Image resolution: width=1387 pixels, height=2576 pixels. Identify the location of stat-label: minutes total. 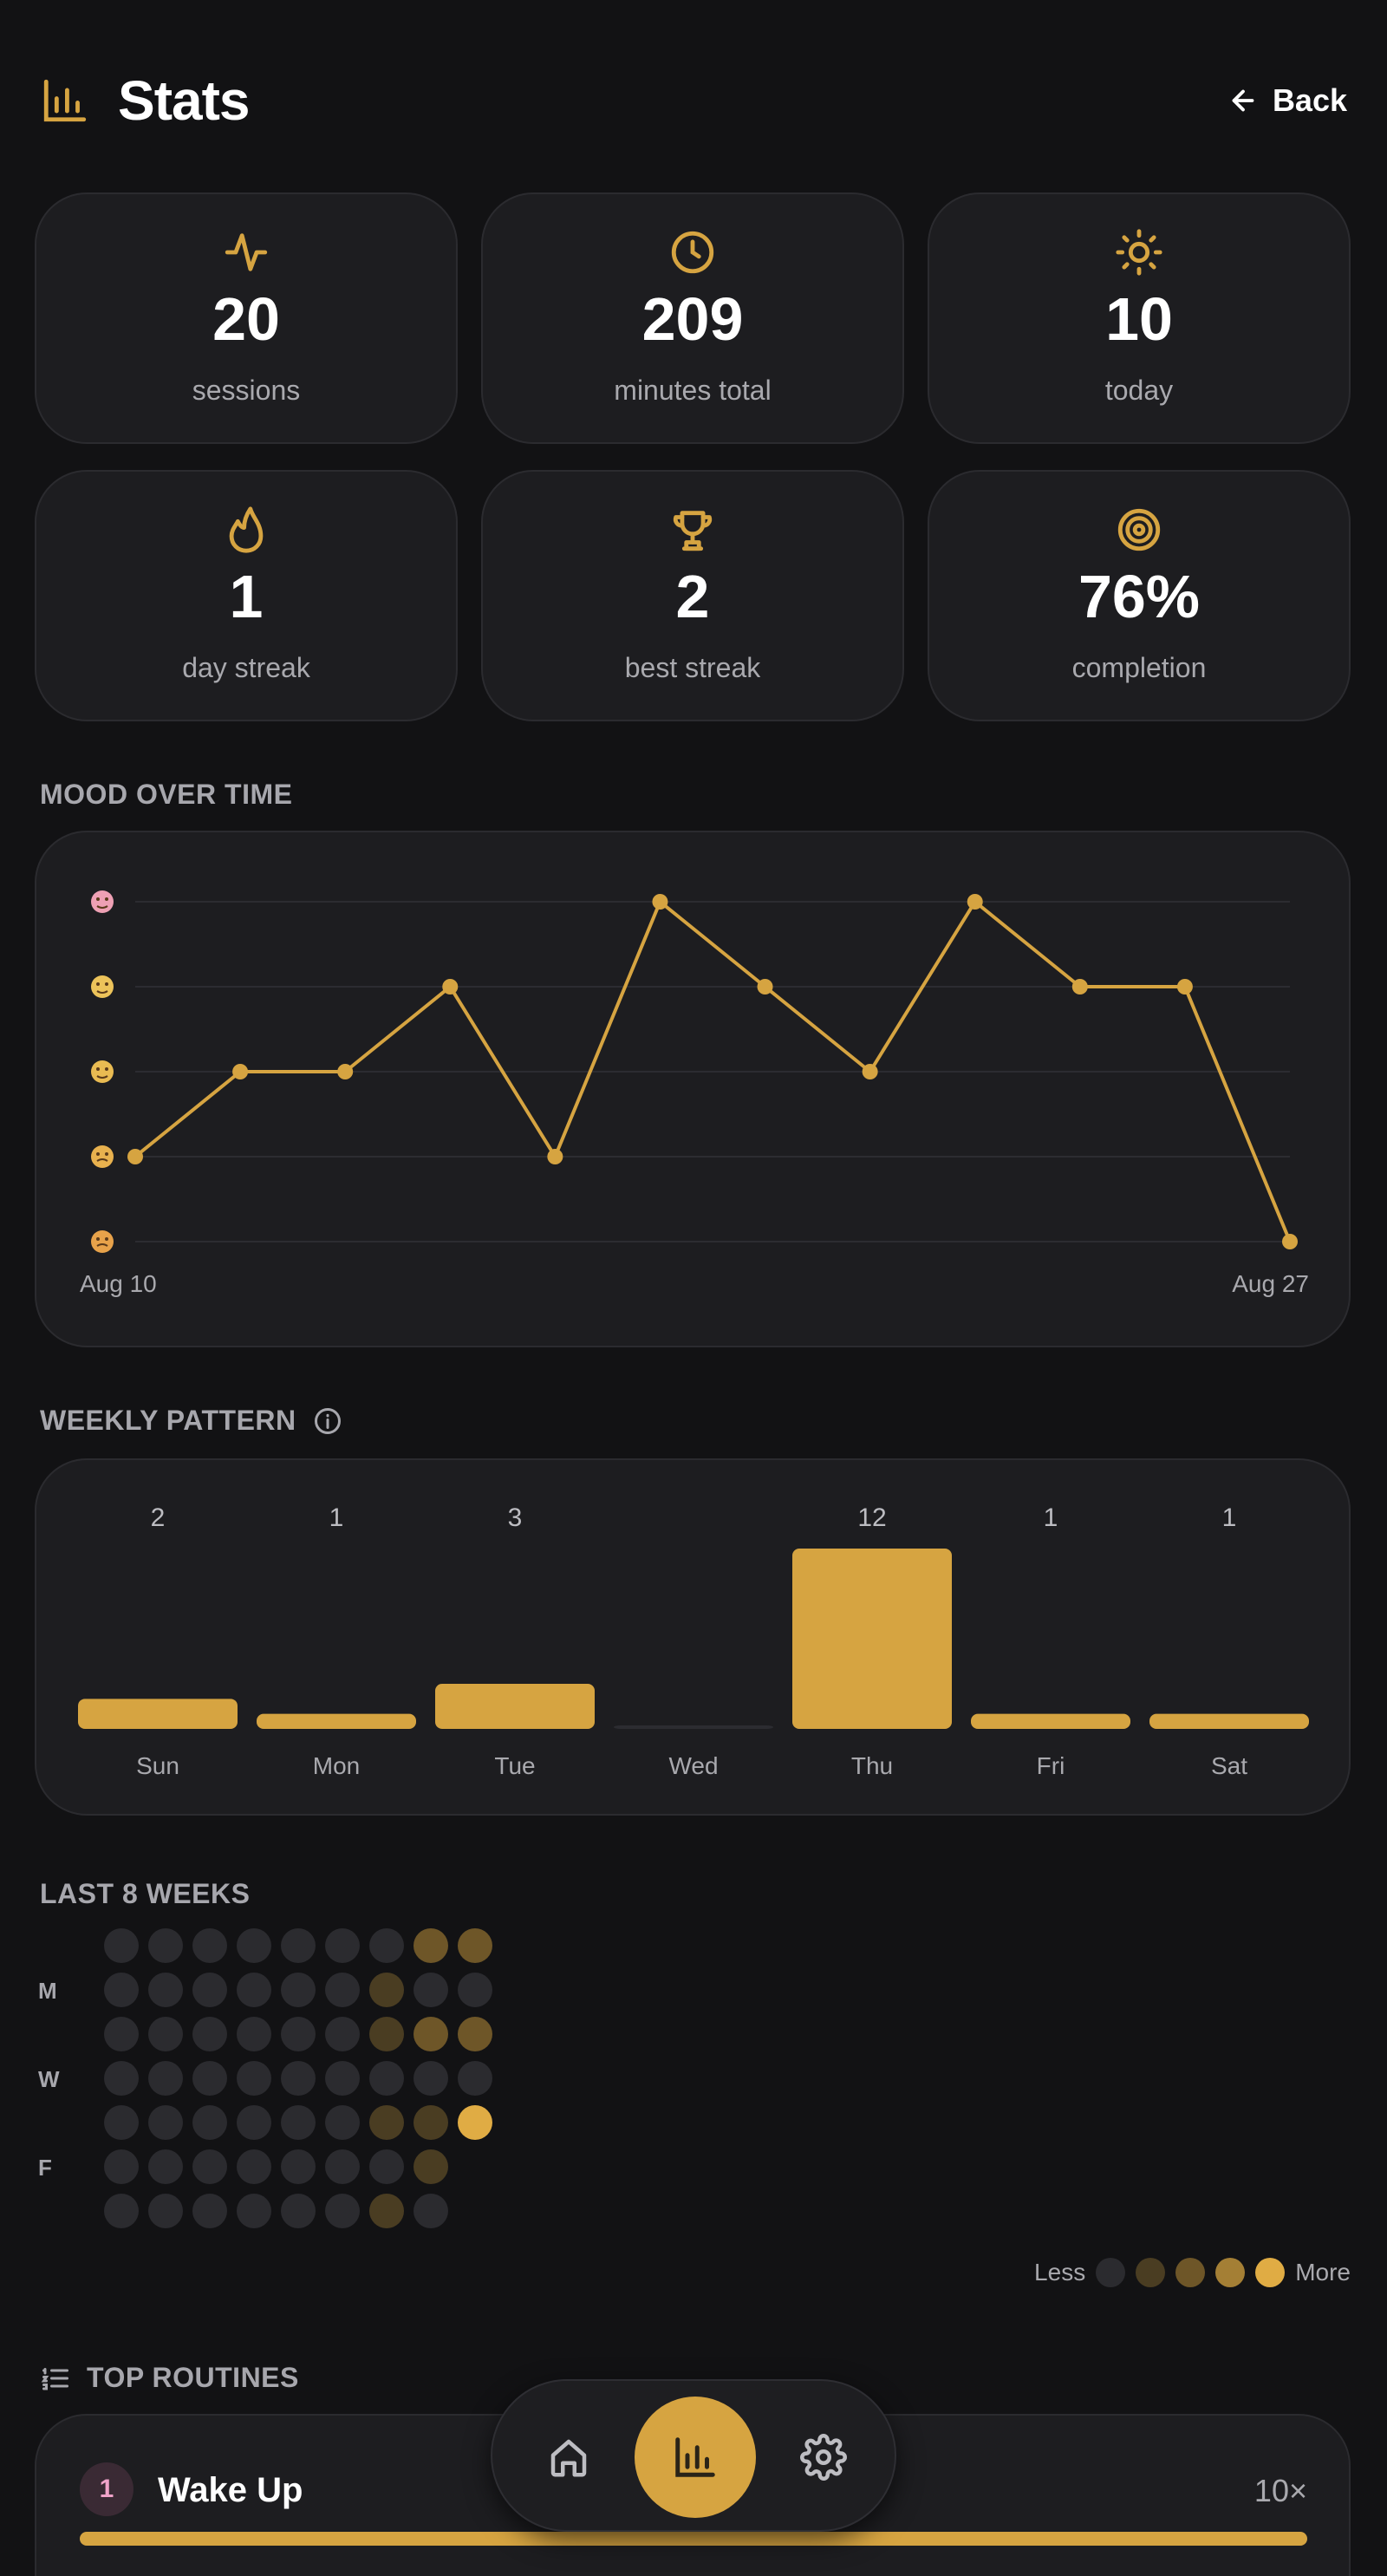
(693, 391).